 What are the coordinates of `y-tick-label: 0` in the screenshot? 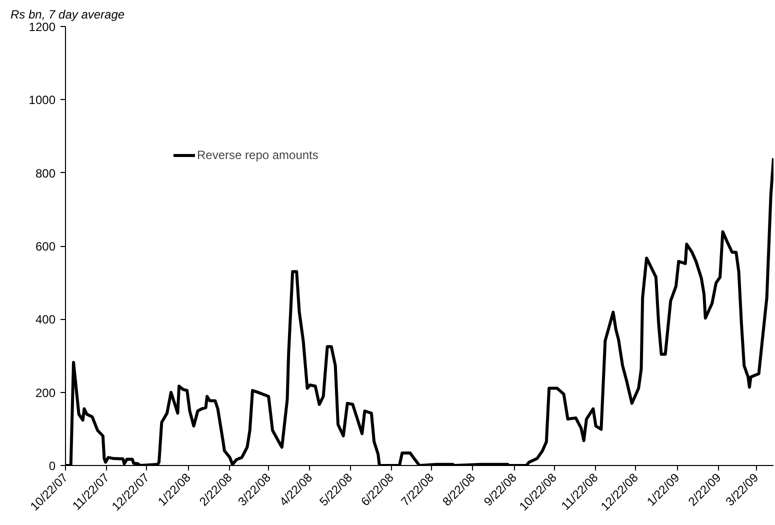 It's located at (52, 466).